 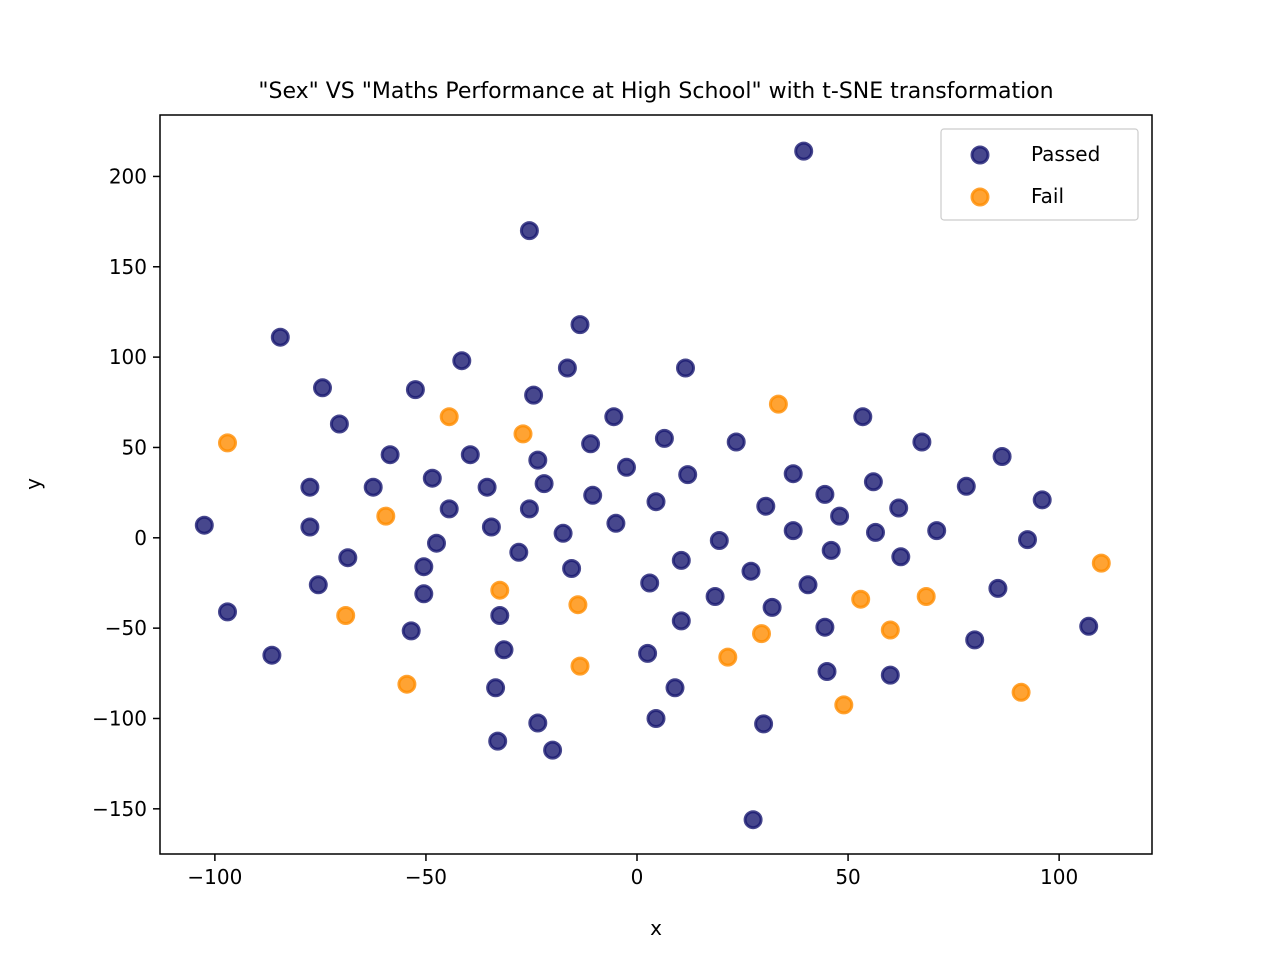 I want to click on y-tick-label: −100, so click(x=119, y=718).